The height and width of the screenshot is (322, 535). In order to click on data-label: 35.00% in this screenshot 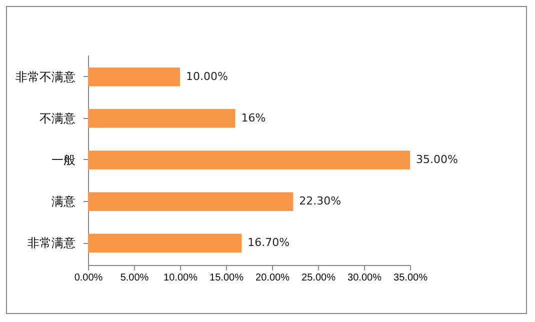, I will do `click(437, 159)`.